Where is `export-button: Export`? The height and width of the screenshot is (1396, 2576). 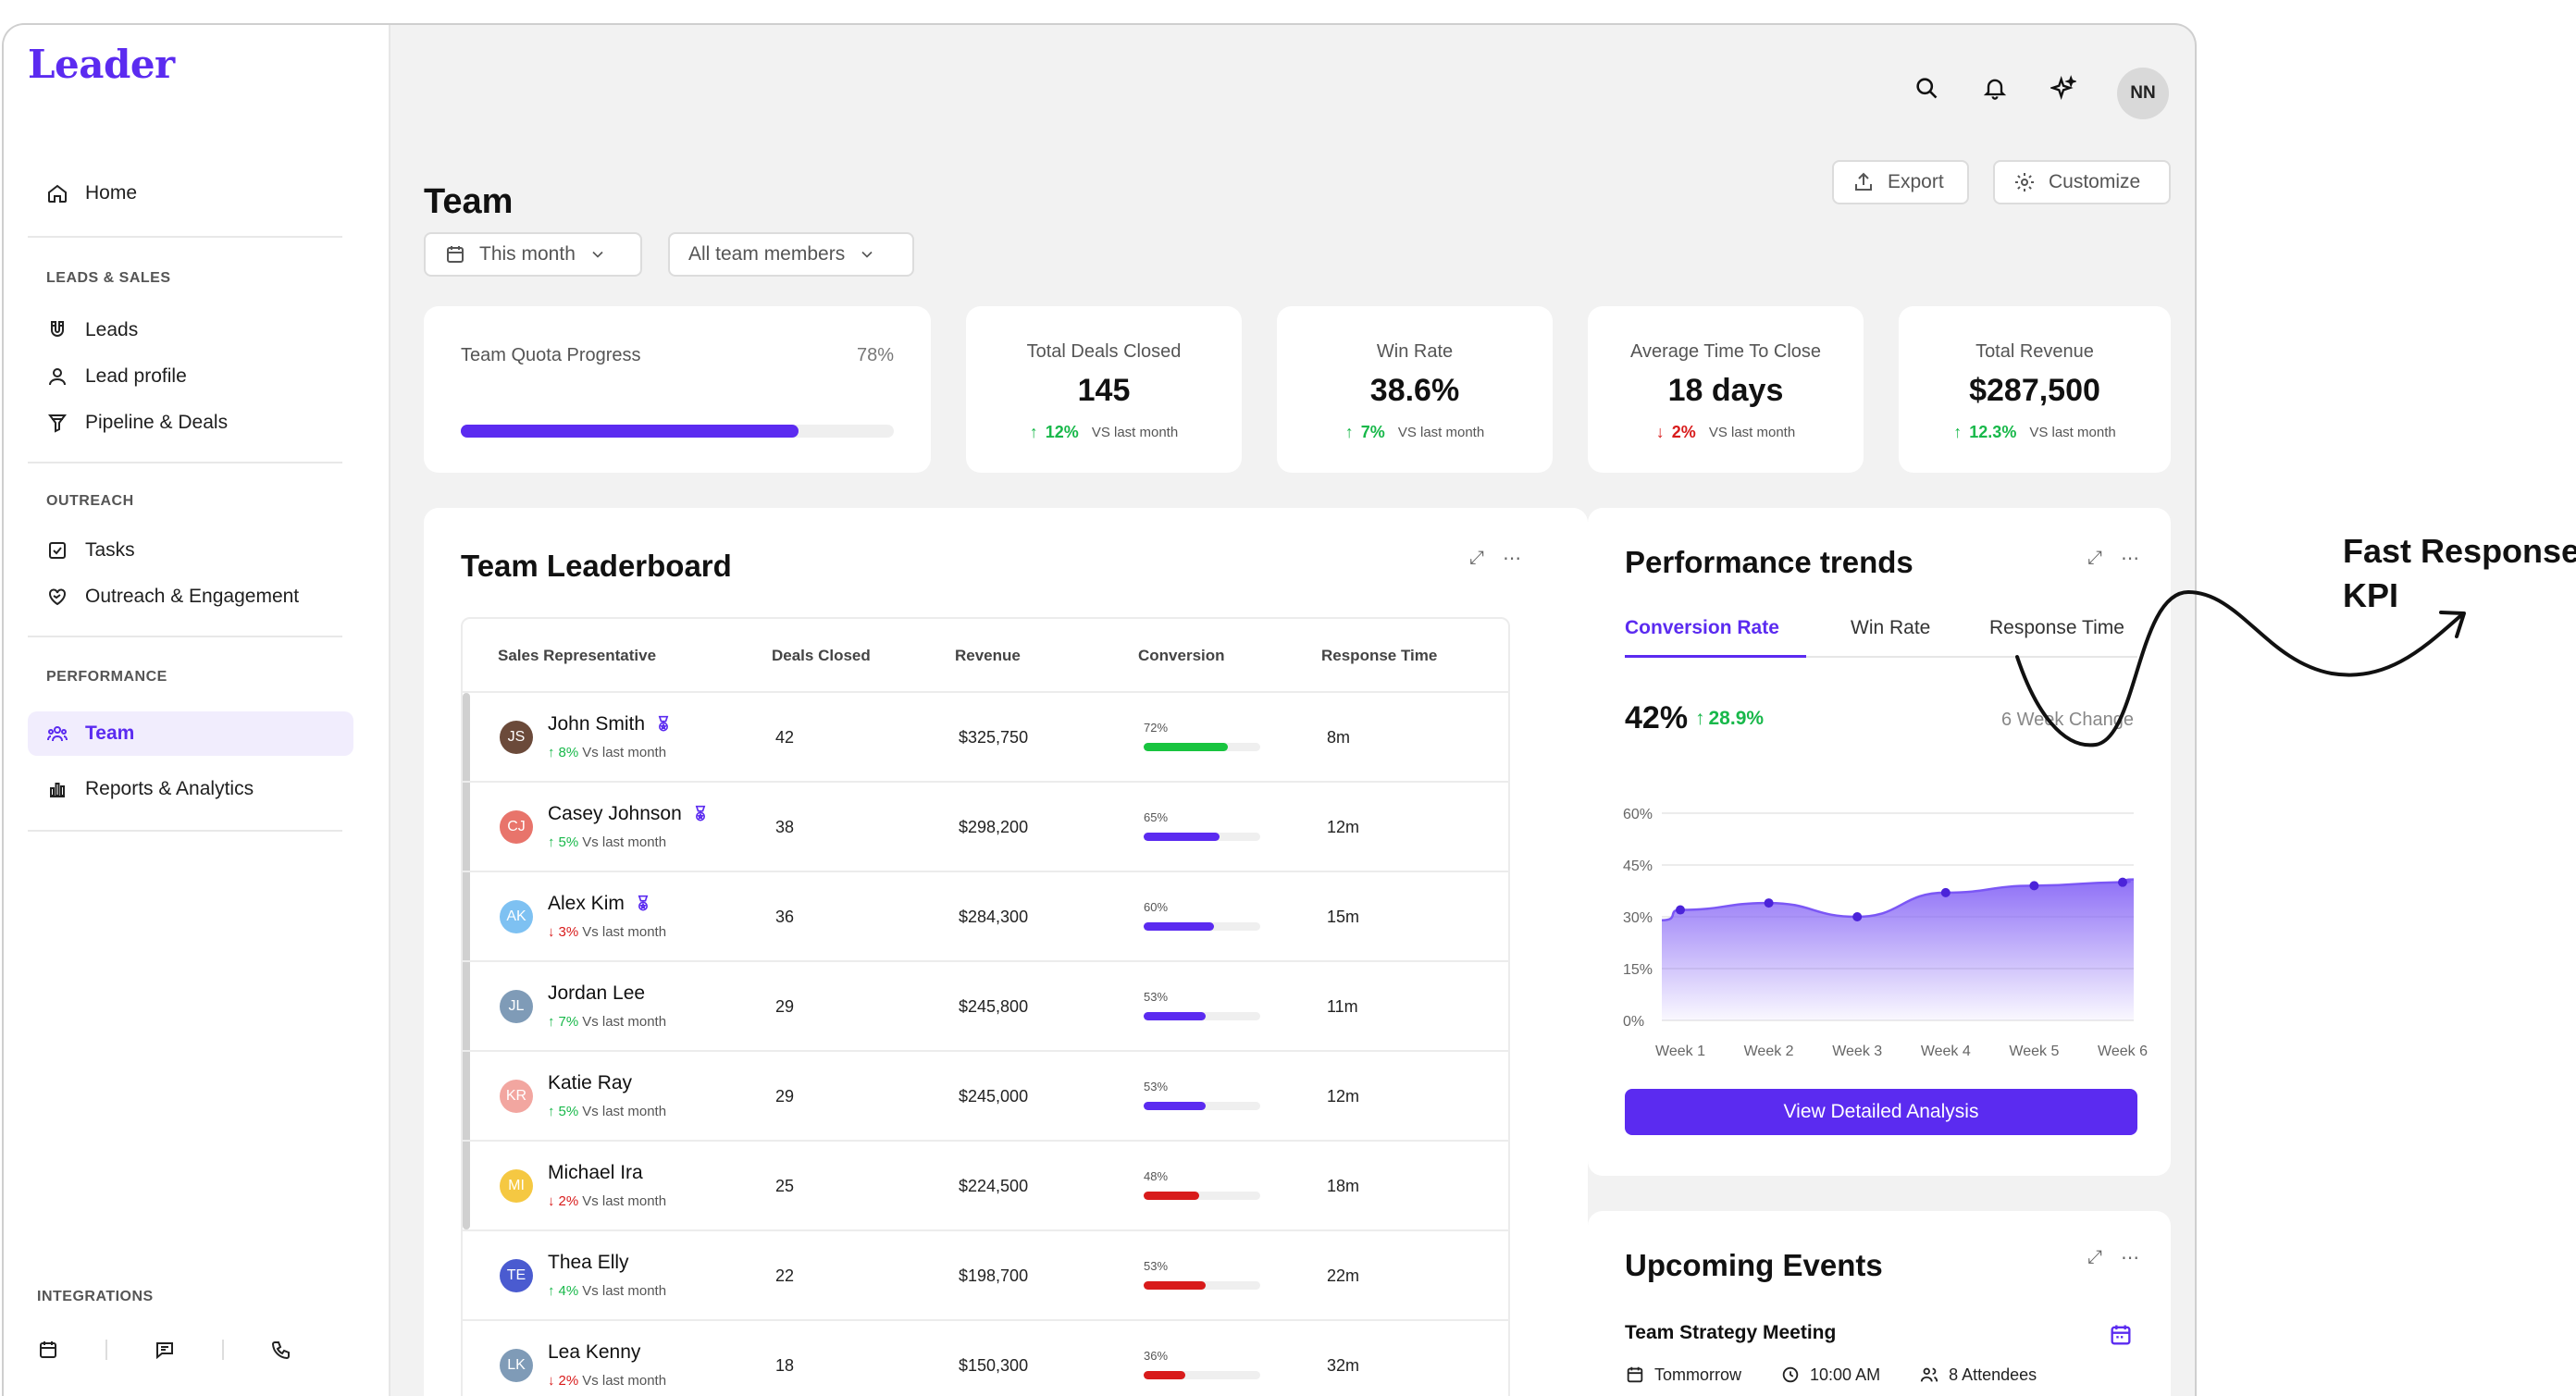
export-button: Export is located at coordinates (1901, 182).